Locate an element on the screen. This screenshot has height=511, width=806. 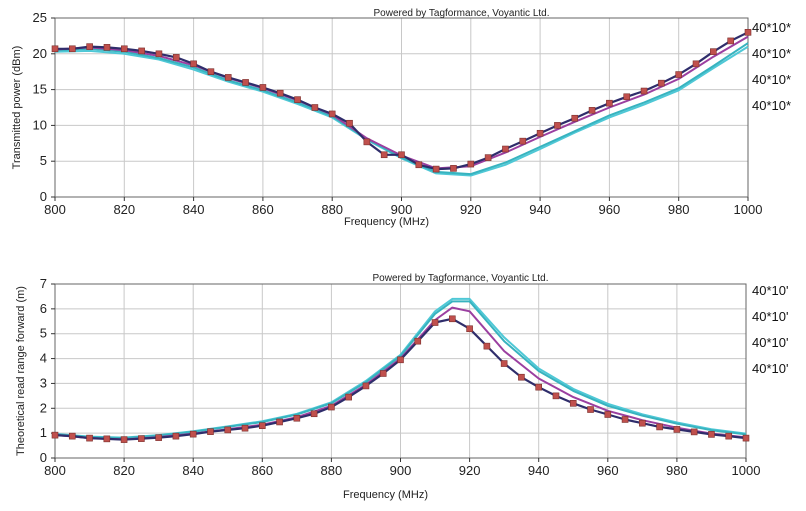
y-tick-label: 1 is located at coordinates (43, 432).